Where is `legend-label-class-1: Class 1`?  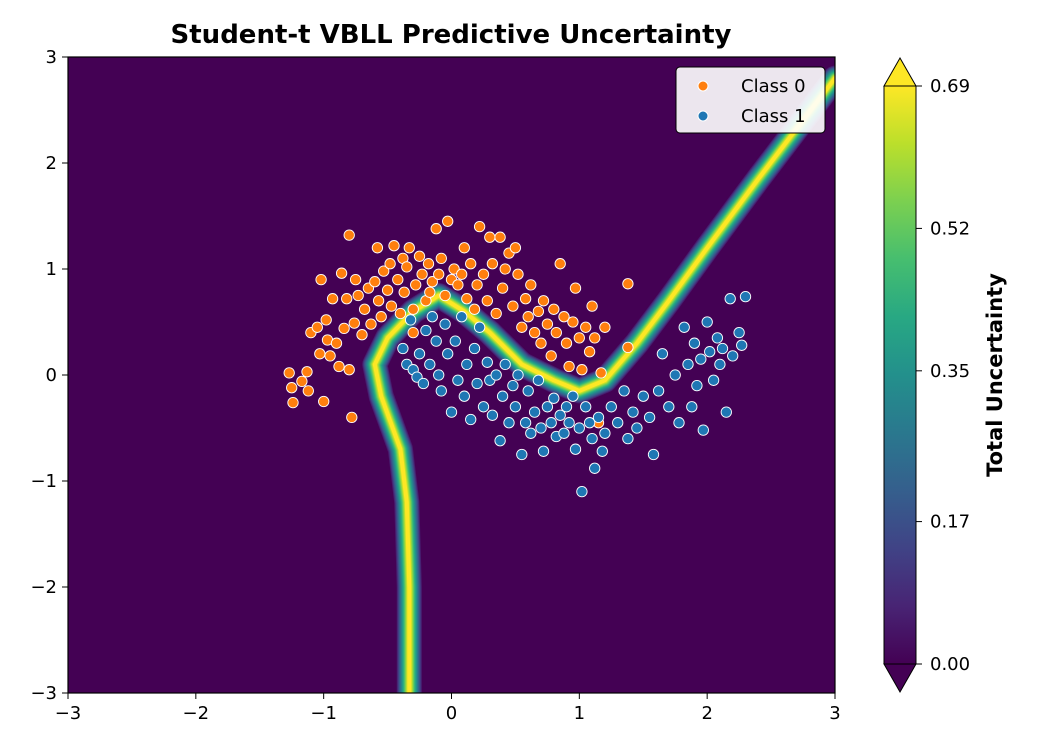
legend-label-class-1: Class 1 is located at coordinates (773, 116).